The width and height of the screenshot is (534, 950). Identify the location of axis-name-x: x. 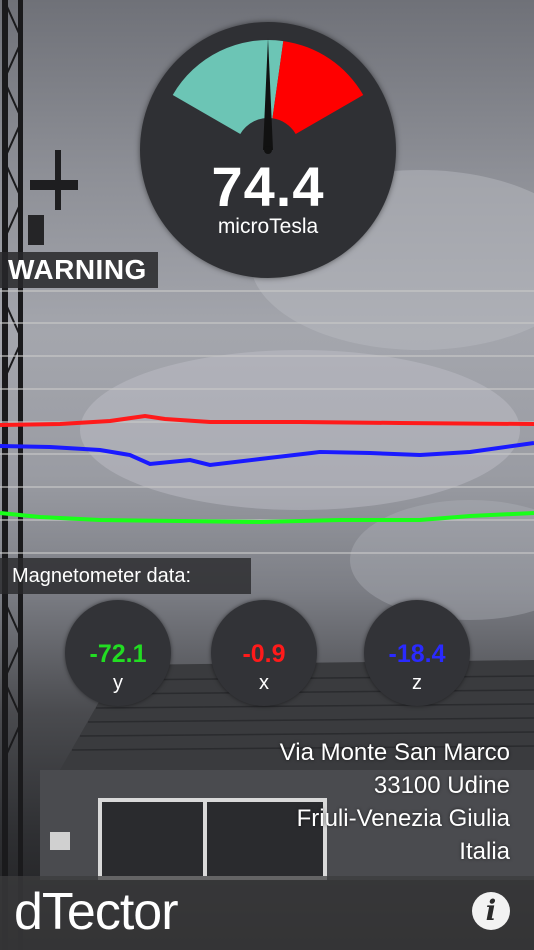
(264, 683).